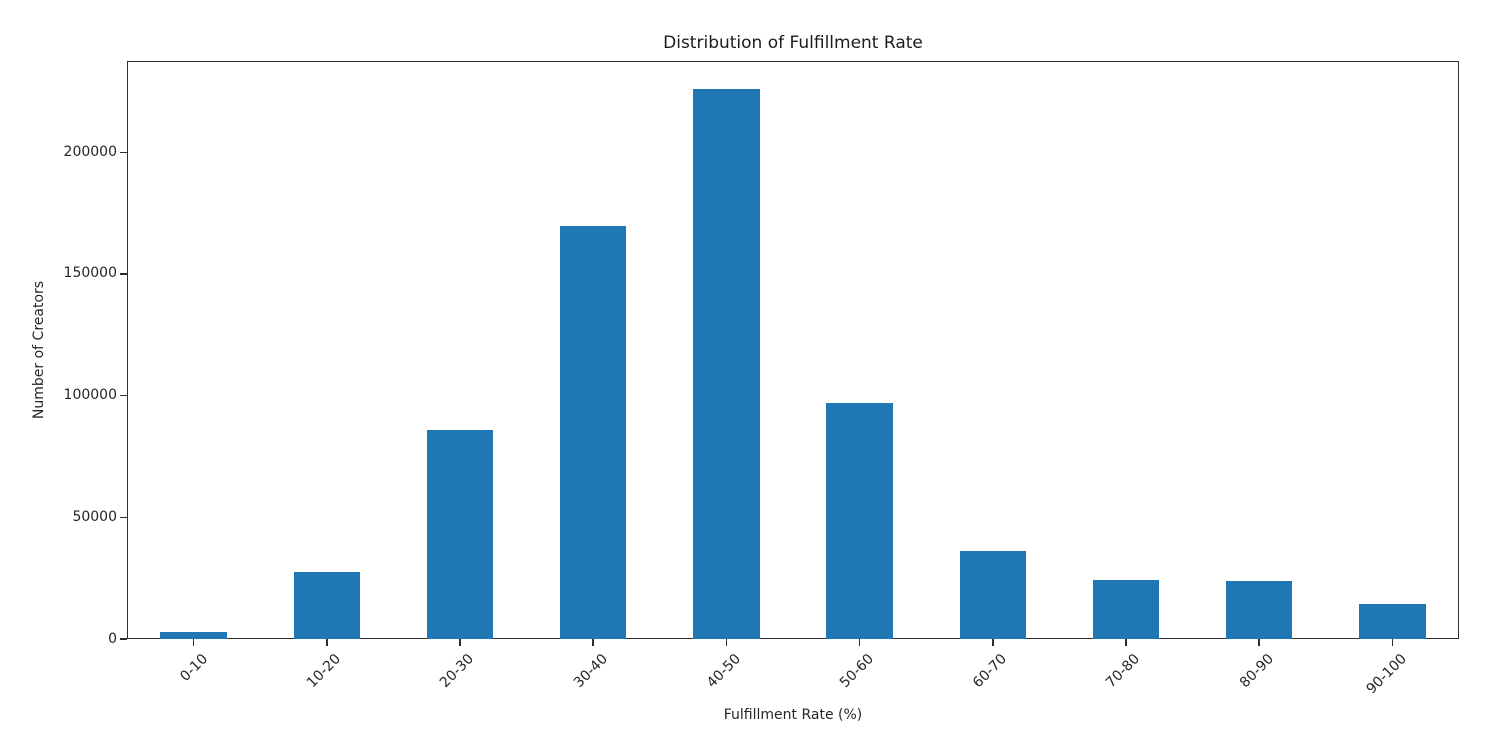 This screenshot has height=734, width=1485. Describe the element at coordinates (723, 671) in the screenshot. I see `x-tick-label-40-50: 40-50` at that location.